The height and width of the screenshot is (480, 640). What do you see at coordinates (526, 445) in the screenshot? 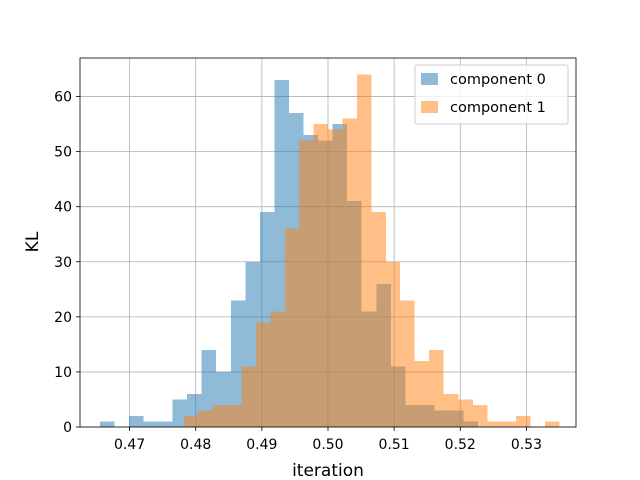
I see `x-tick-label: 0.53` at bounding box center [526, 445].